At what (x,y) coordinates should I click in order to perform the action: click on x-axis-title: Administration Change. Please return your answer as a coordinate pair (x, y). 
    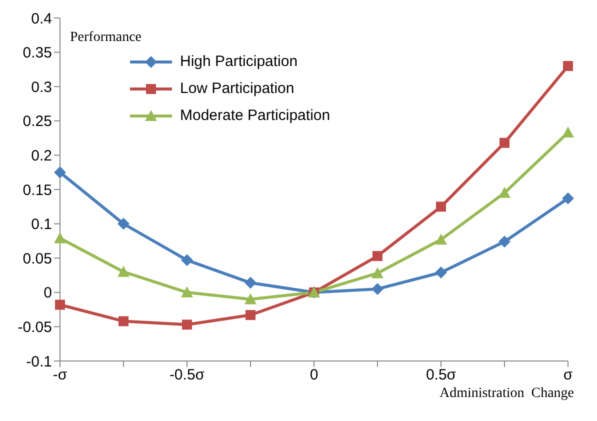
    Looking at the image, I should click on (506, 394).